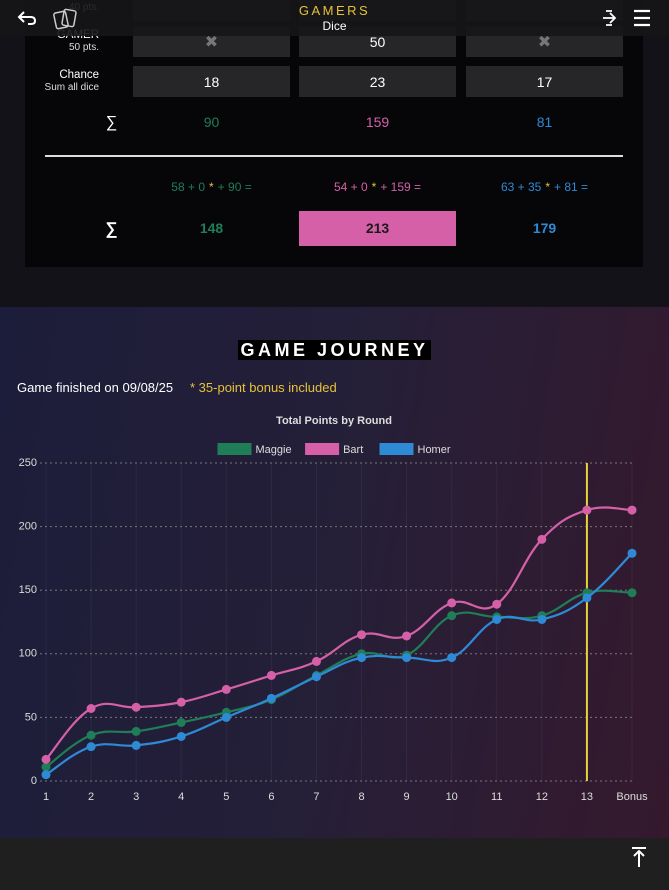 The height and width of the screenshot is (890, 669). Describe the element at coordinates (83, 47) in the screenshot. I see `row-sublabel: 50 pts.` at that location.